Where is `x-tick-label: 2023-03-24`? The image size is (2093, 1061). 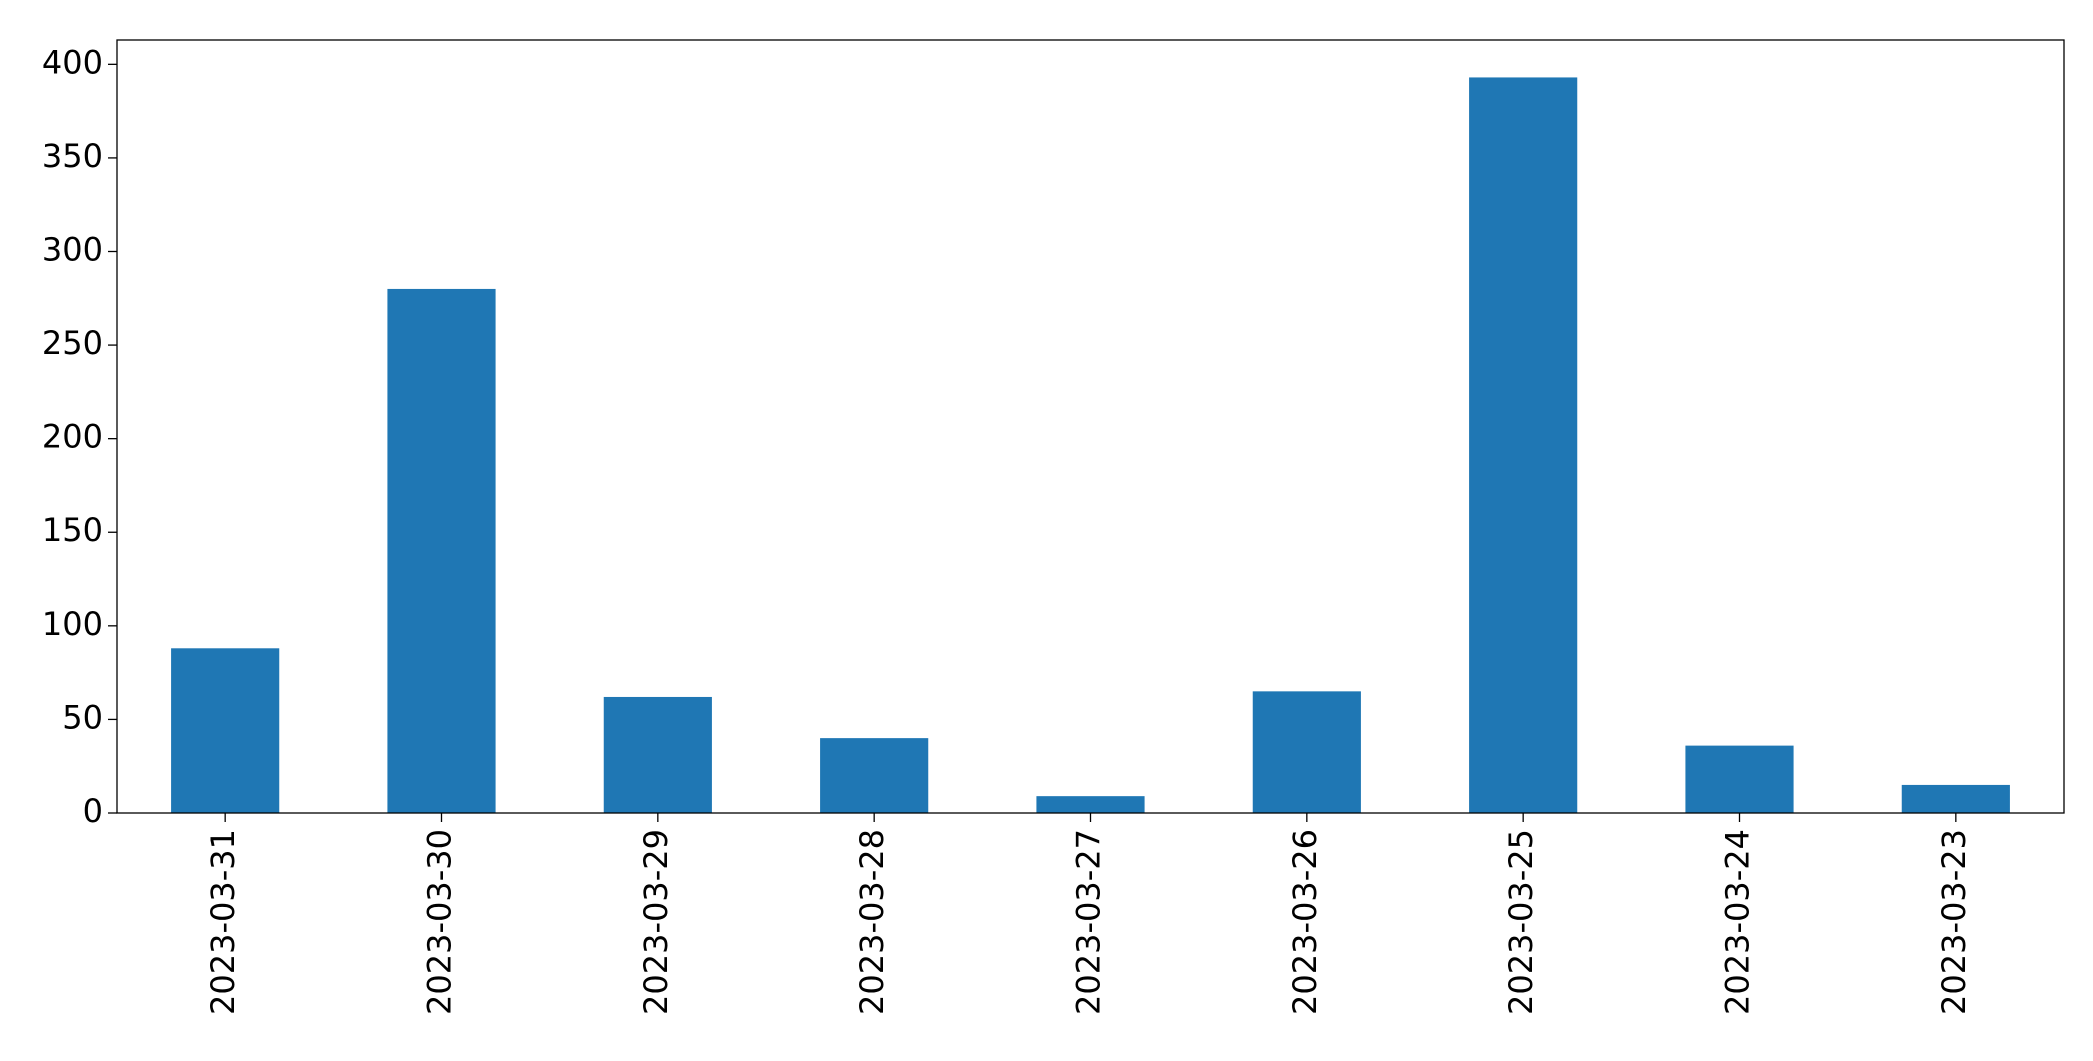 x-tick-label: 2023-03-24 is located at coordinates (1738, 922).